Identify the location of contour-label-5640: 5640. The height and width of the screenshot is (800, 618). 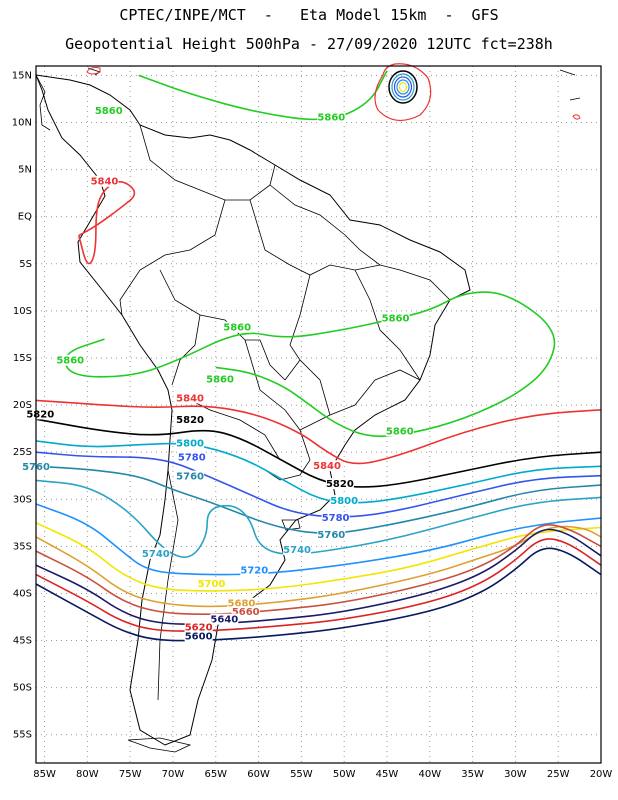
(224, 620).